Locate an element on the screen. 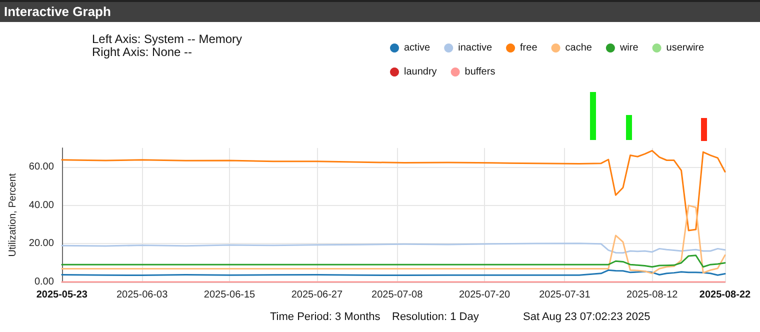 This screenshot has height=332, width=760. x-tick-label: 2025-06-15 is located at coordinates (230, 295).